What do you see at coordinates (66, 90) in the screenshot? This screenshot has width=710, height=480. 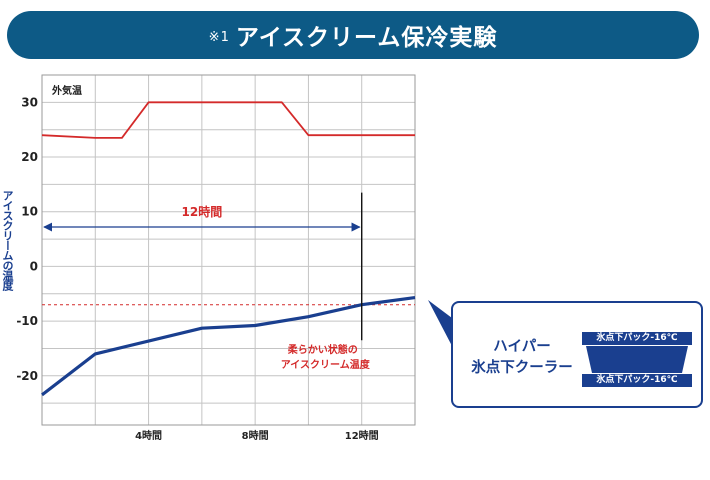 I see `series-label-outside-temp: 外気温` at bounding box center [66, 90].